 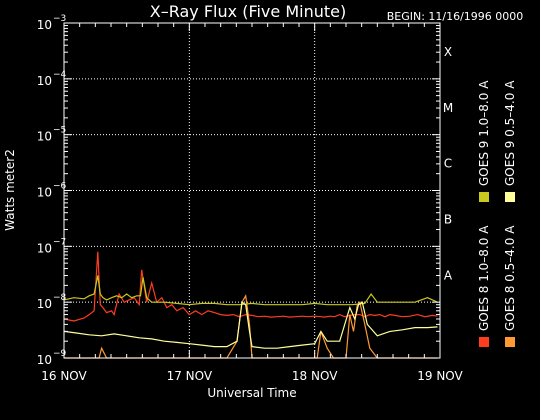 I want to click on legend-label-2: GOES 9 1.0–8.0 A, so click(x=484, y=133).